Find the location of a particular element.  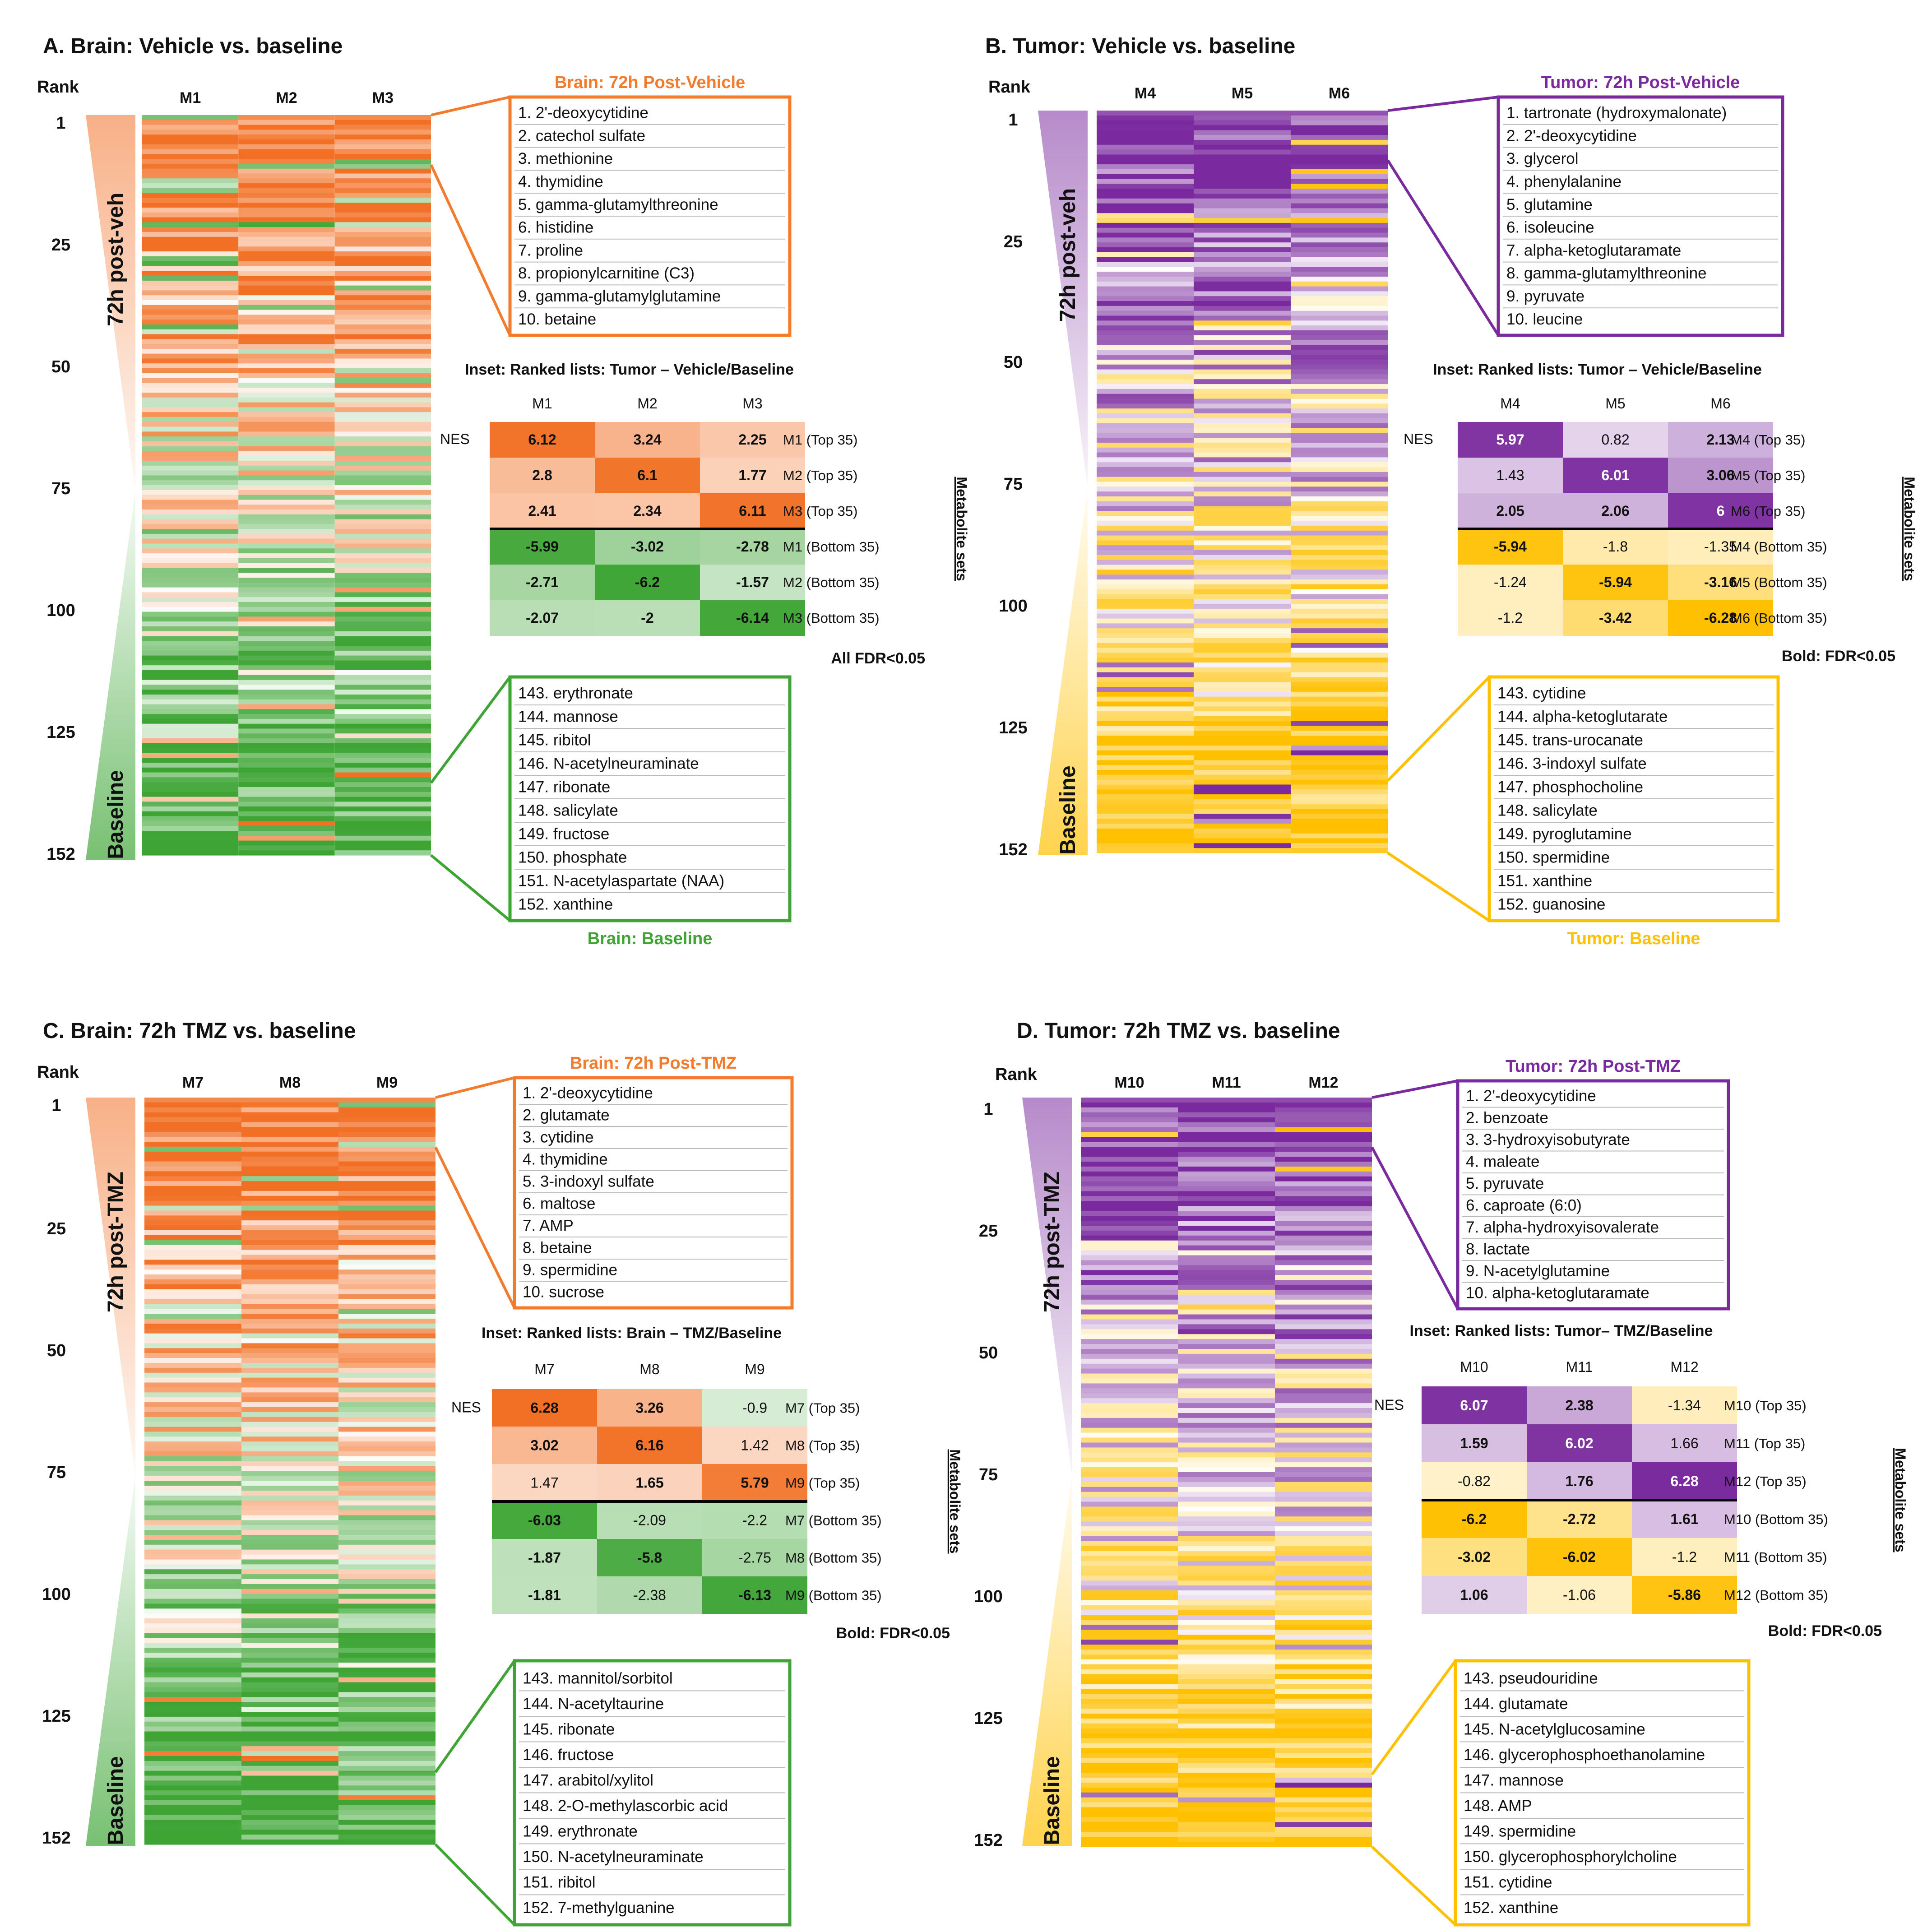

metabolite-item: 147. mannose is located at coordinates (1514, 1780).